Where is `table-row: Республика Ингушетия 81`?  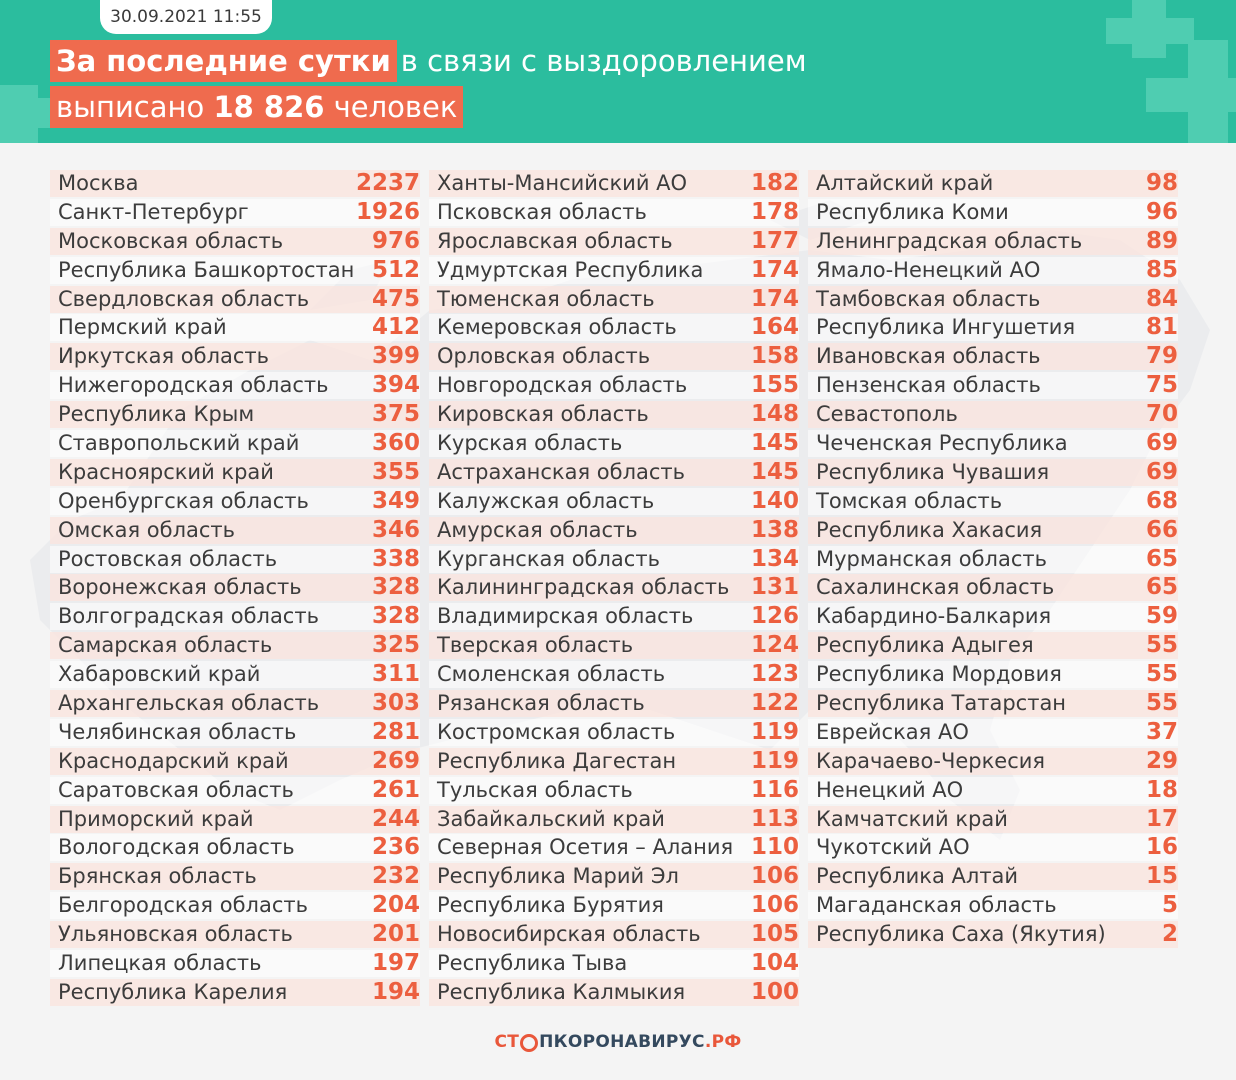 table-row: Республика Ингушетия 81 is located at coordinates (993, 328).